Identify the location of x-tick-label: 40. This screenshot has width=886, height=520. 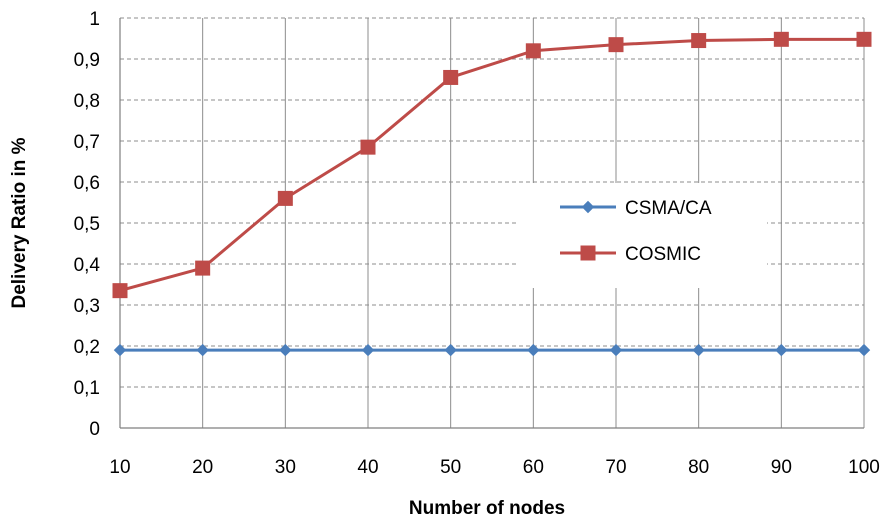
(367, 467).